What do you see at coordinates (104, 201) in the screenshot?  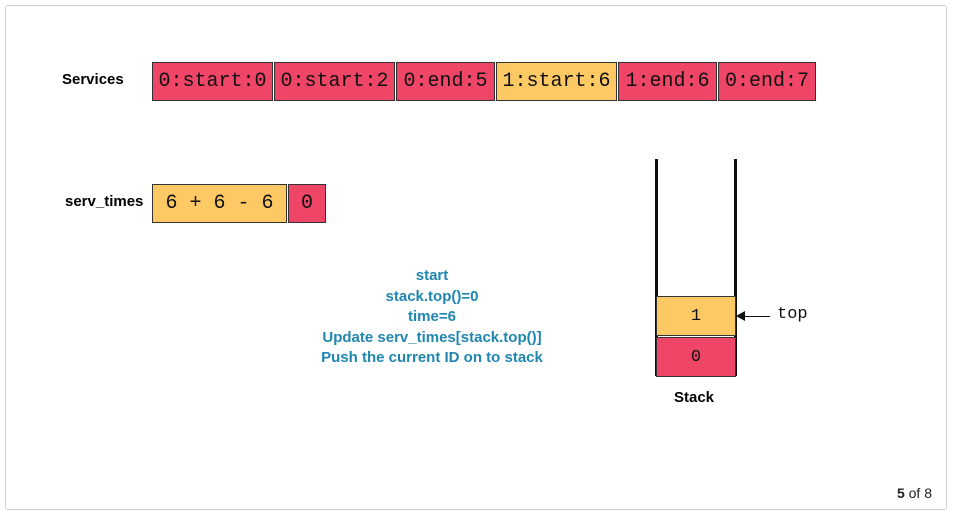 I see `serv-times-label: serv_times` at bounding box center [104, 201].